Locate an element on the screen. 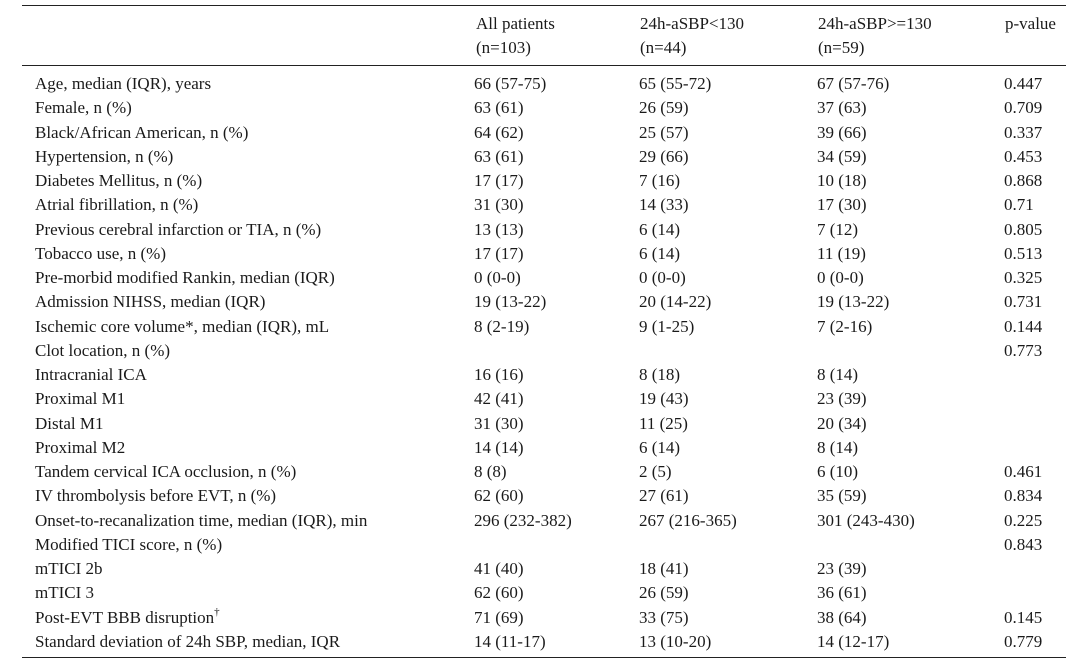 Image resolution: width=1080 pixels, height=662 pixels. cell-p-value: 0.779 is located at coordinates (1023, 641).